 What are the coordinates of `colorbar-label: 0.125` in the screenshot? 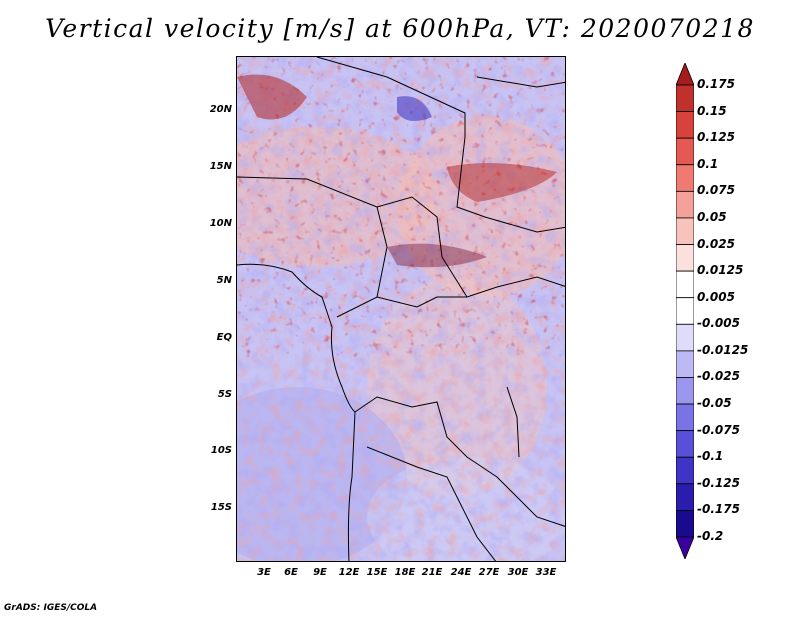 It's located at (716, 137).